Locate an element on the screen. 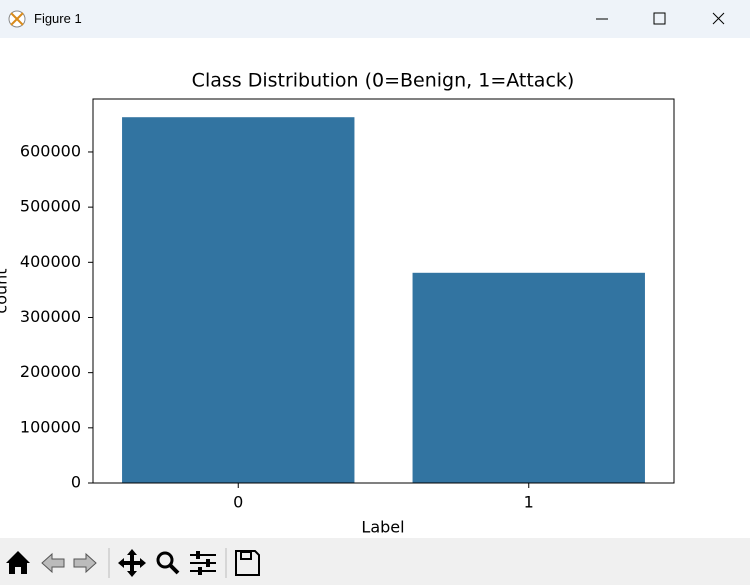  y-tick-label: 500000 is located at coordinates (50, 206).